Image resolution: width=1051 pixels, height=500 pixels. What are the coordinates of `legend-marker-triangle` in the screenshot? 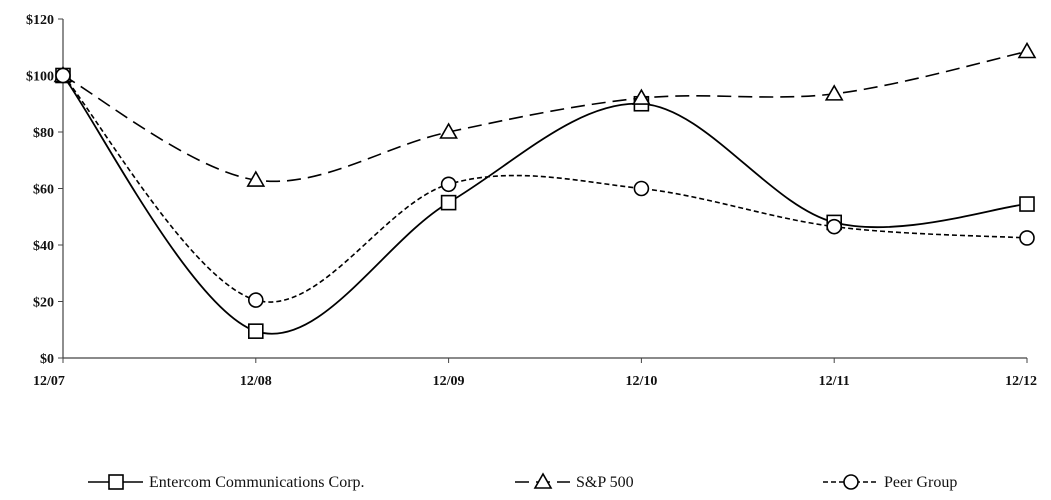 It's located at (543, 480).